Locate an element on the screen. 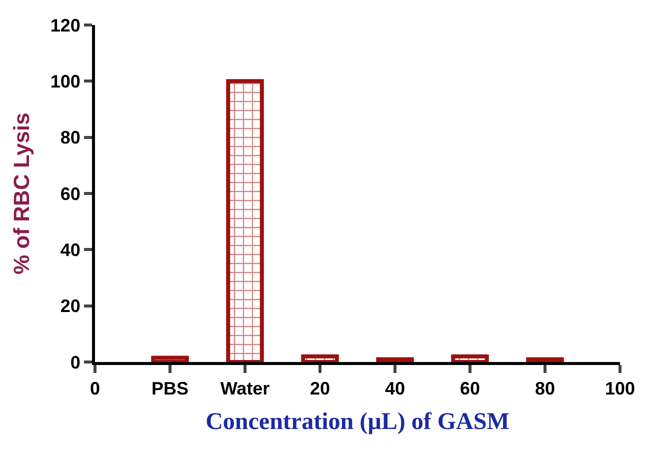  x-tick-label: Water is located at coordinates (245, 388).